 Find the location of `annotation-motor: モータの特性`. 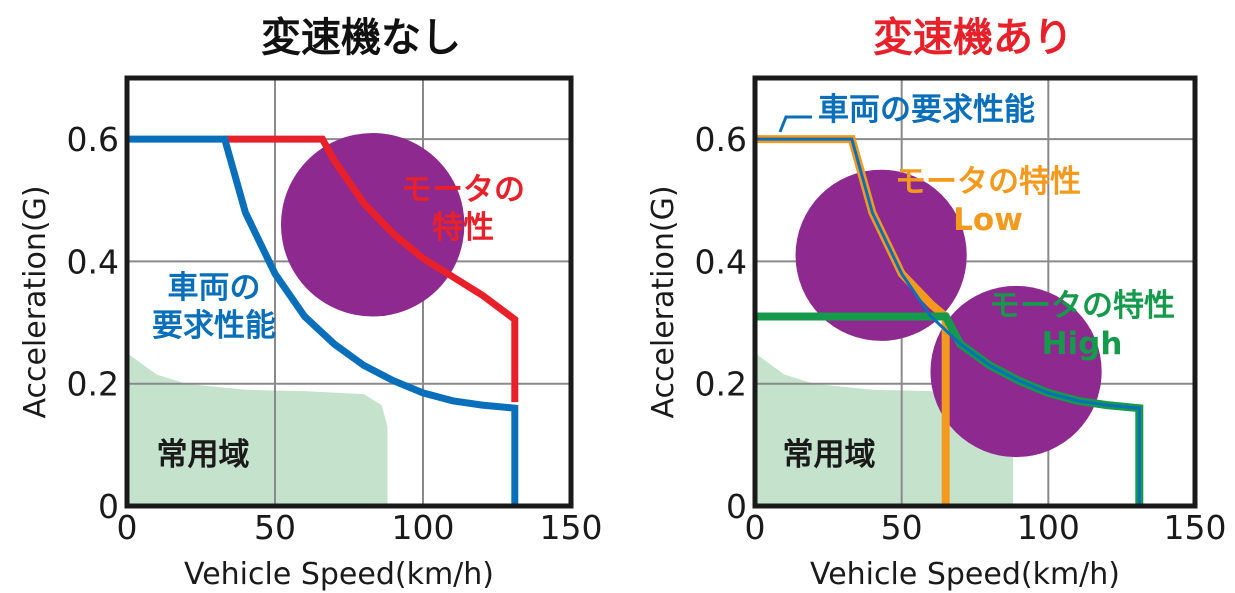

annotation-motor: モータの特性 is located at coordinates (463, 209).